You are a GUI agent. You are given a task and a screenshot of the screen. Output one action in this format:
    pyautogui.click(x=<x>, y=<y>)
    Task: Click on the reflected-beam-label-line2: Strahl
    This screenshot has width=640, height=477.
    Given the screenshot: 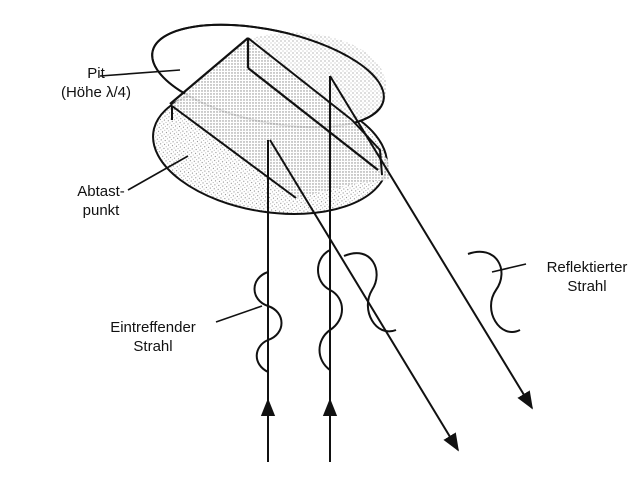 What is the action you would take?
    pyautogui.click(x=587, y=286)
    